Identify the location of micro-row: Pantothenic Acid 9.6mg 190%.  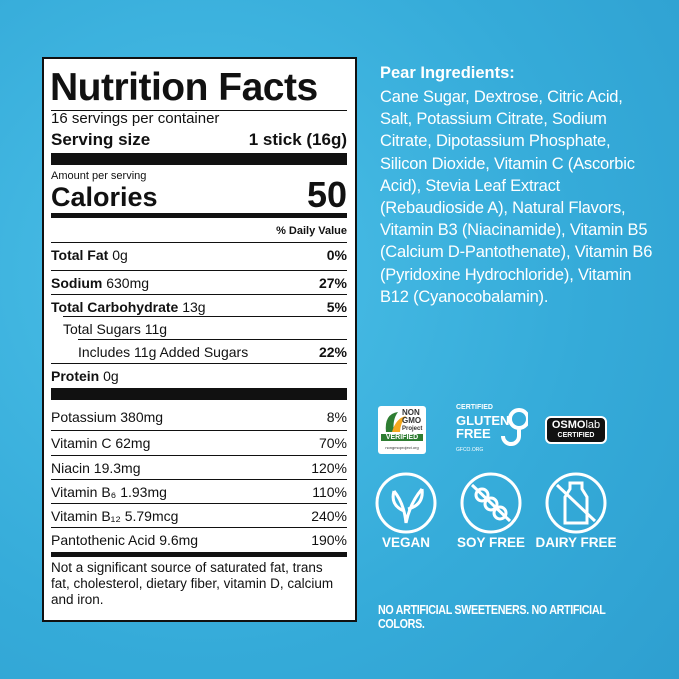
(199, 539).